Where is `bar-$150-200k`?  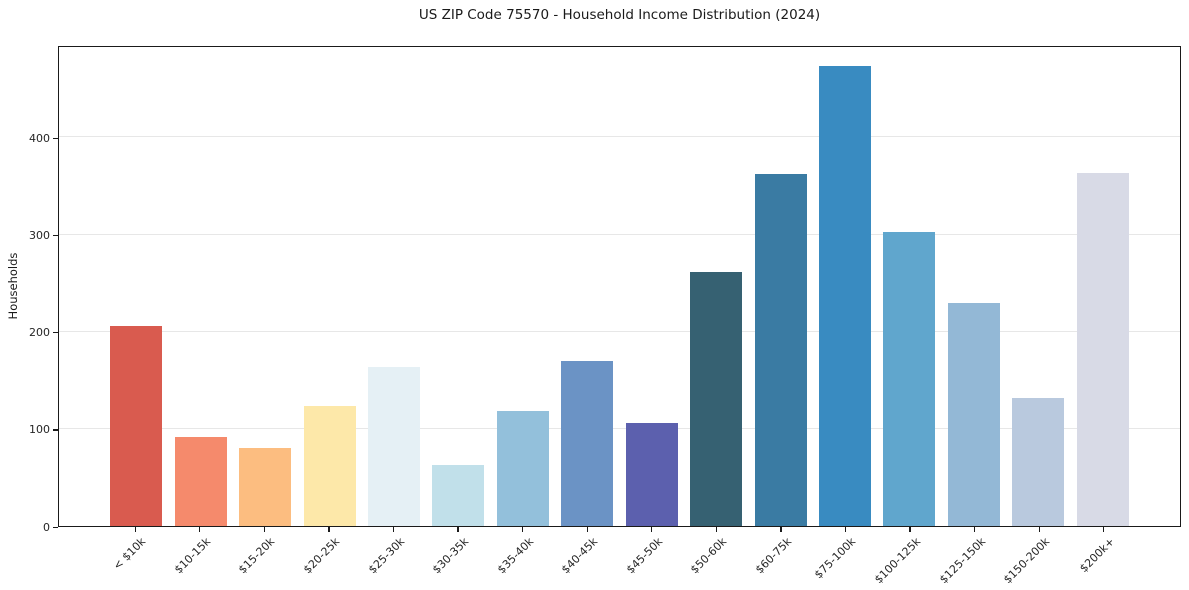 bar-$150-200k is located at coordinates (1038, 461).